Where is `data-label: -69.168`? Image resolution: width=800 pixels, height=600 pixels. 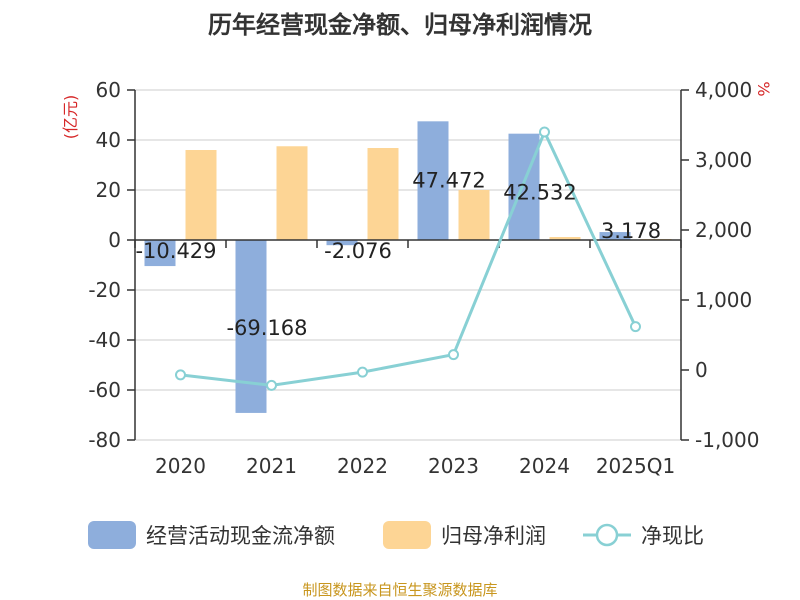
data-label: -69.168 is located at coordinates (266, 328).